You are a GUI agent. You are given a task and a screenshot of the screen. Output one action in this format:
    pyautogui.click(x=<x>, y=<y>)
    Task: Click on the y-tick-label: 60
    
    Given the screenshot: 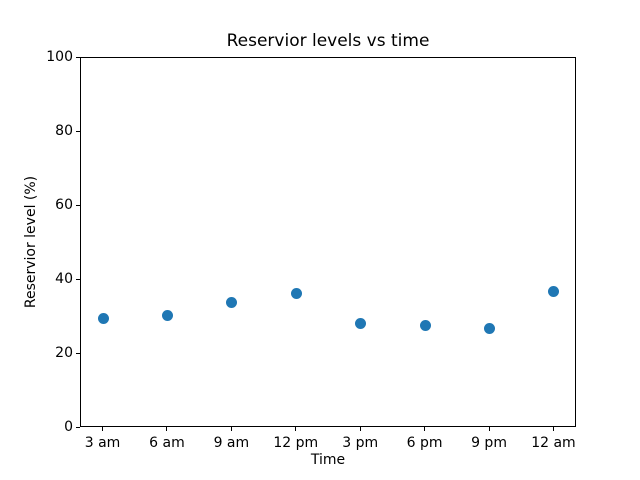 What is the action you would take?
    pyautogui.click(x=64, y=205)
    